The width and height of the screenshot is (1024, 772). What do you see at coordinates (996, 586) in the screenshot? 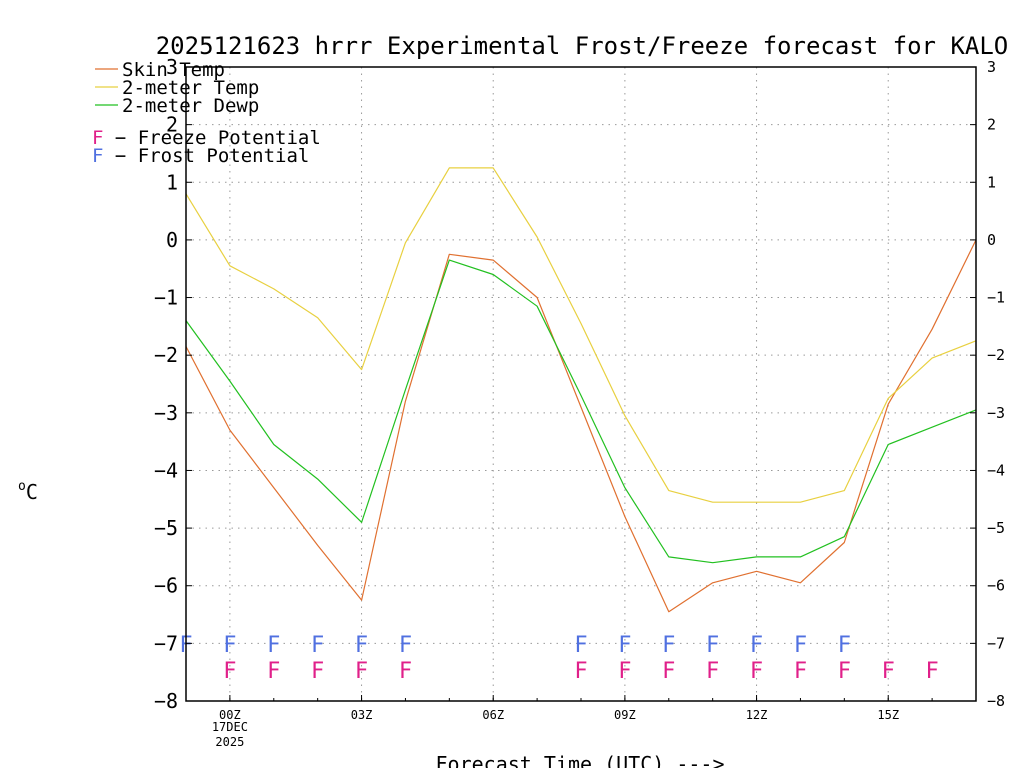
I see `y-tick-label-right: −6` at bounding box center [996, 586].